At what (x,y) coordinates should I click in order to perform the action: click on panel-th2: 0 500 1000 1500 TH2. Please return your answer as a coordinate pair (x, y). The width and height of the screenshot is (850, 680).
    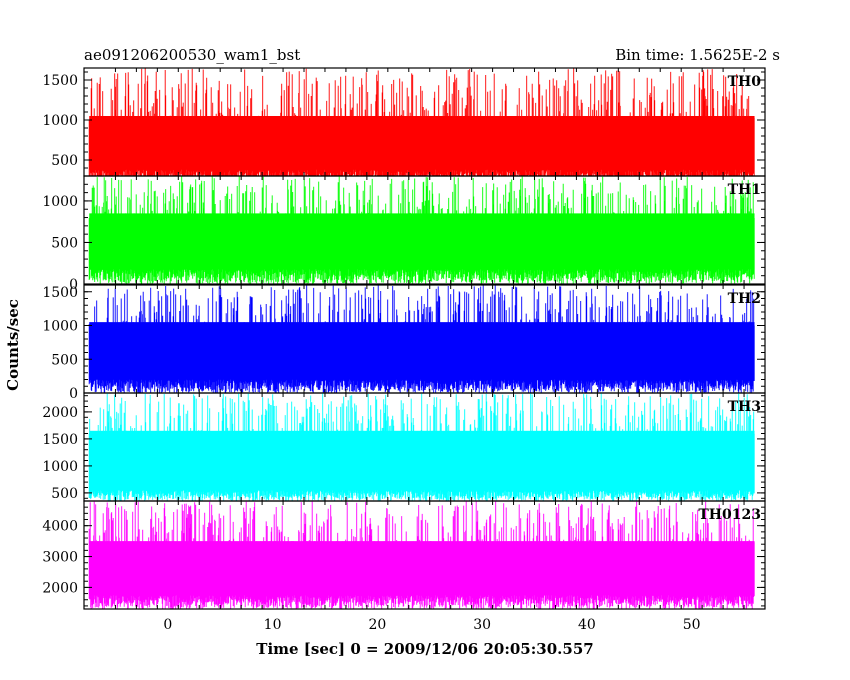
    Looking at the image, I should click on (404, 343).